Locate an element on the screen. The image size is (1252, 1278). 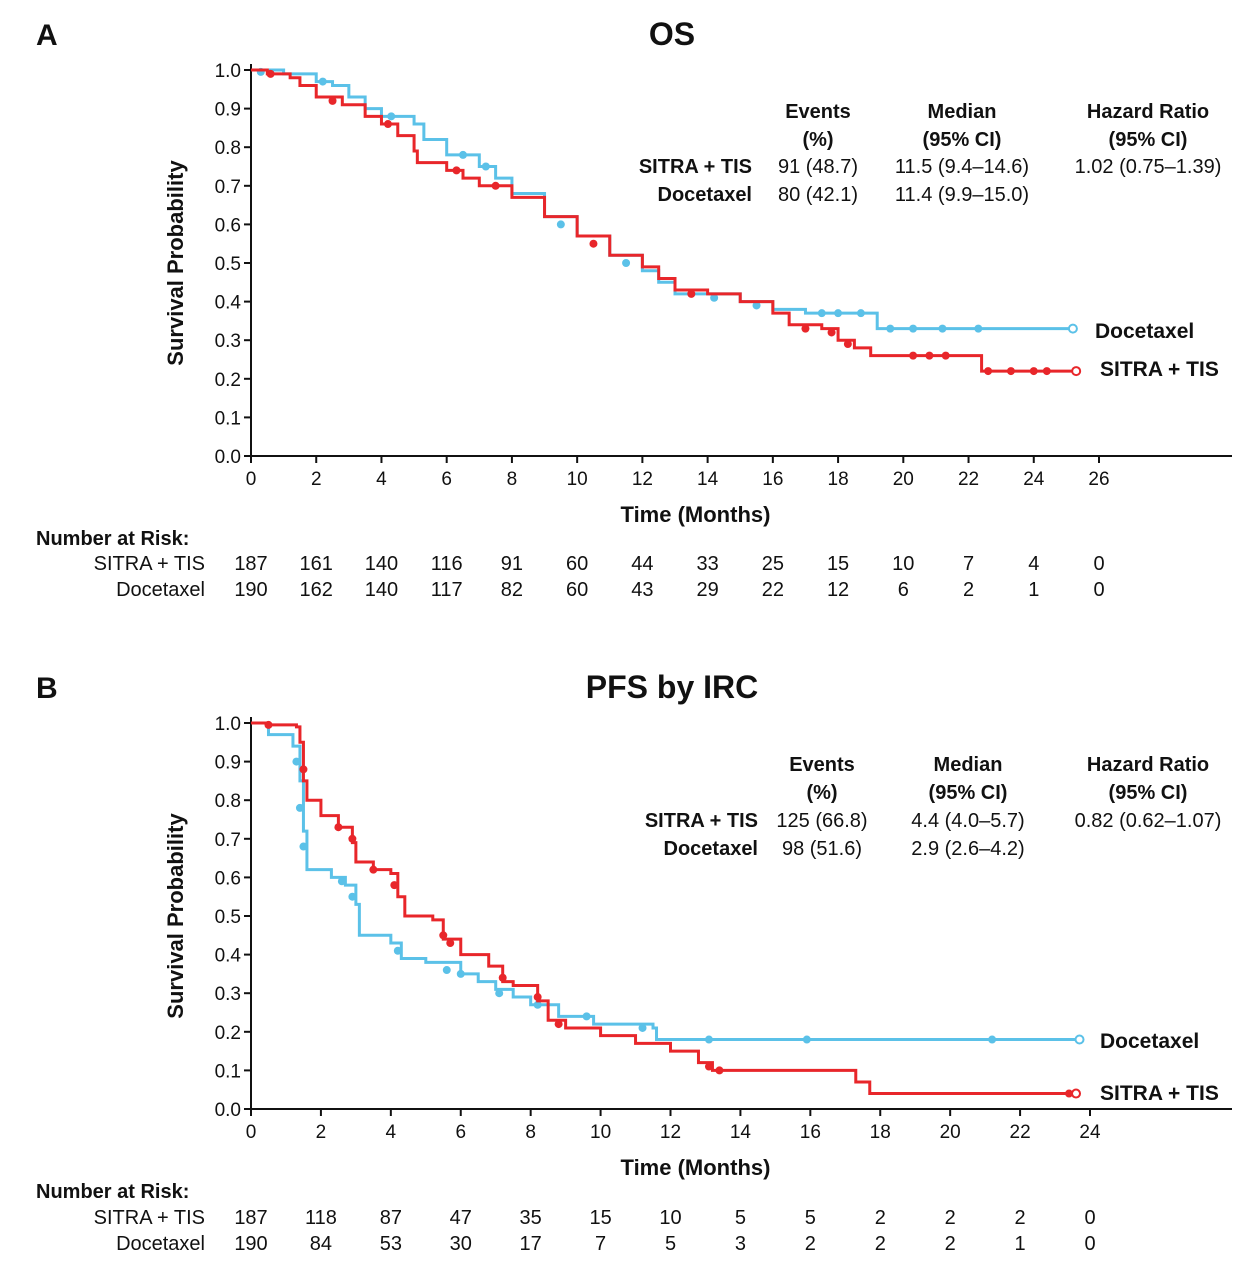
risk-value: 7 is located at coordinates (968, 564).